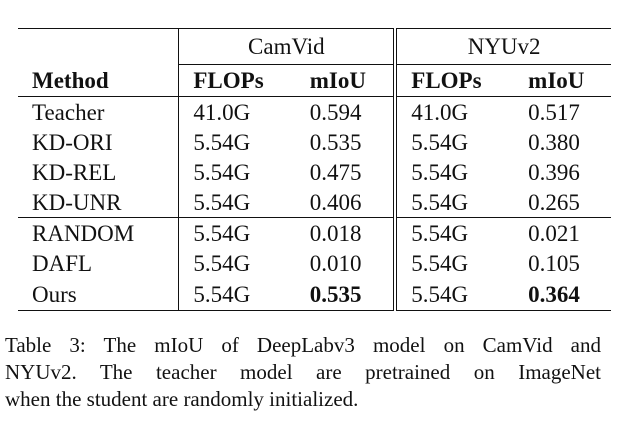 The height and width of the screenshot is (437, 621). Describe the element at coordinates (74, 172) in the screenshot. I see `method-cell: KD-REL` at that location.